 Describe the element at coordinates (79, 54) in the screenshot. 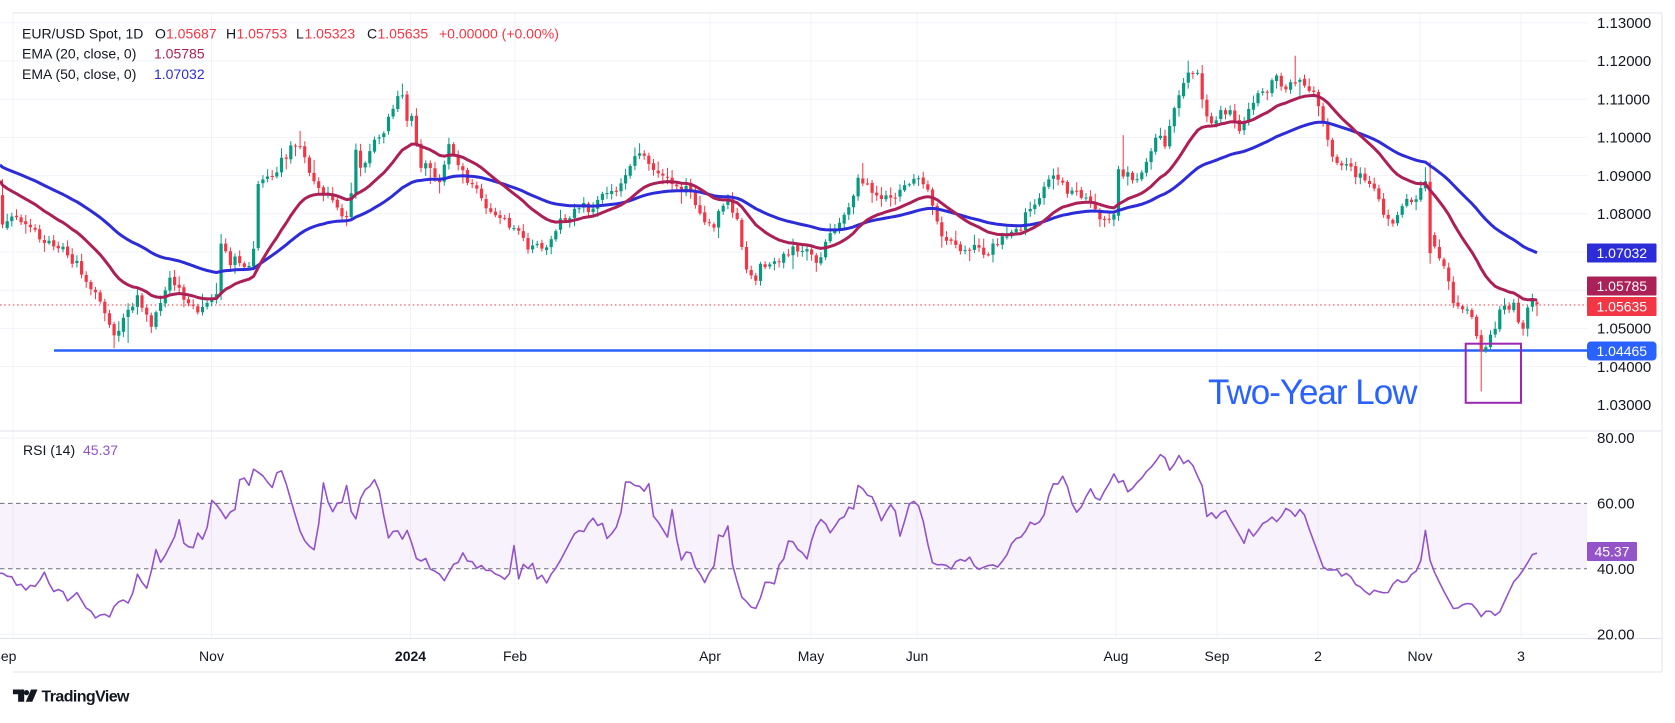

I see `svg-text: EMA (20, close, 0)` at that location.